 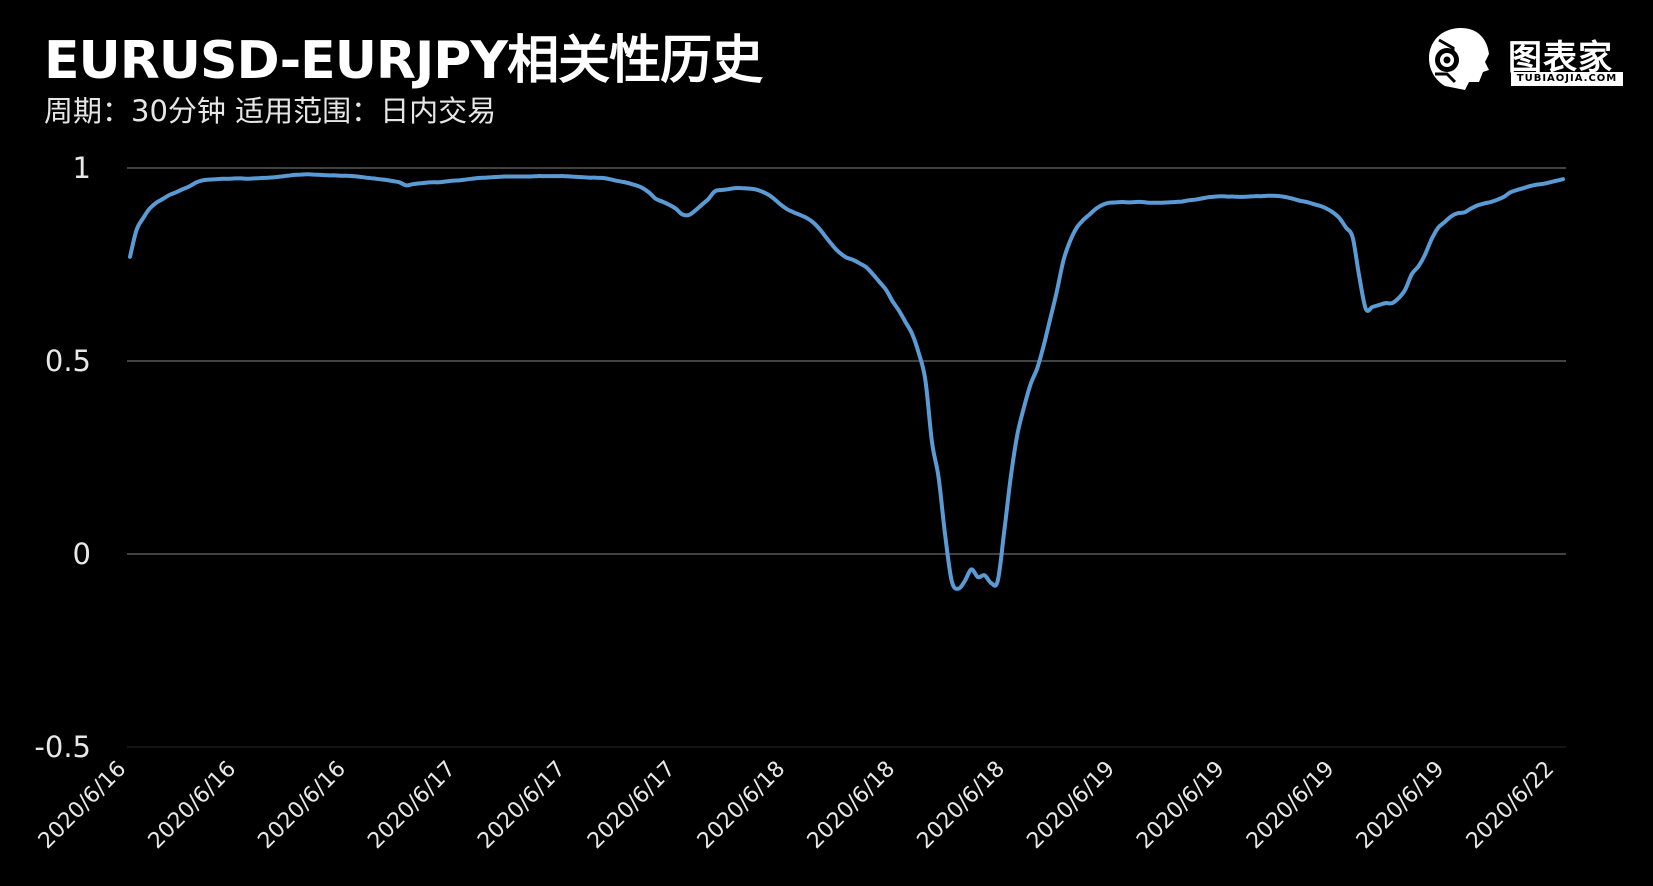 What do you see at coordinates (270, 111) in the screenshot?
I see `chart-subtitle: 周期：30分钟 适用范围：日内交易` at bounding box center [270, 111].